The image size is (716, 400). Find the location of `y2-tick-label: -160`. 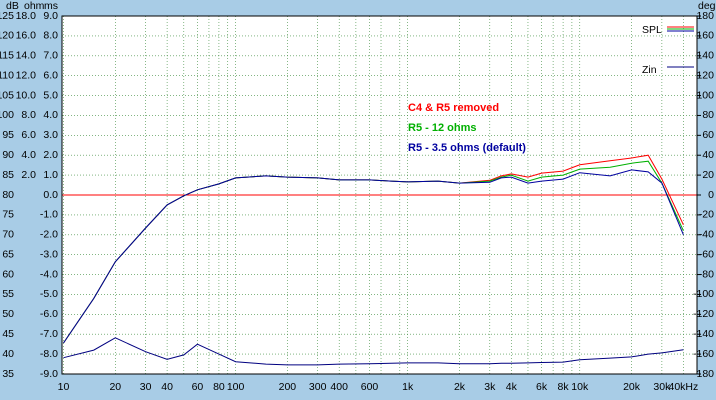

y2-tick-label: -160 is located at coordinates (703, 354).